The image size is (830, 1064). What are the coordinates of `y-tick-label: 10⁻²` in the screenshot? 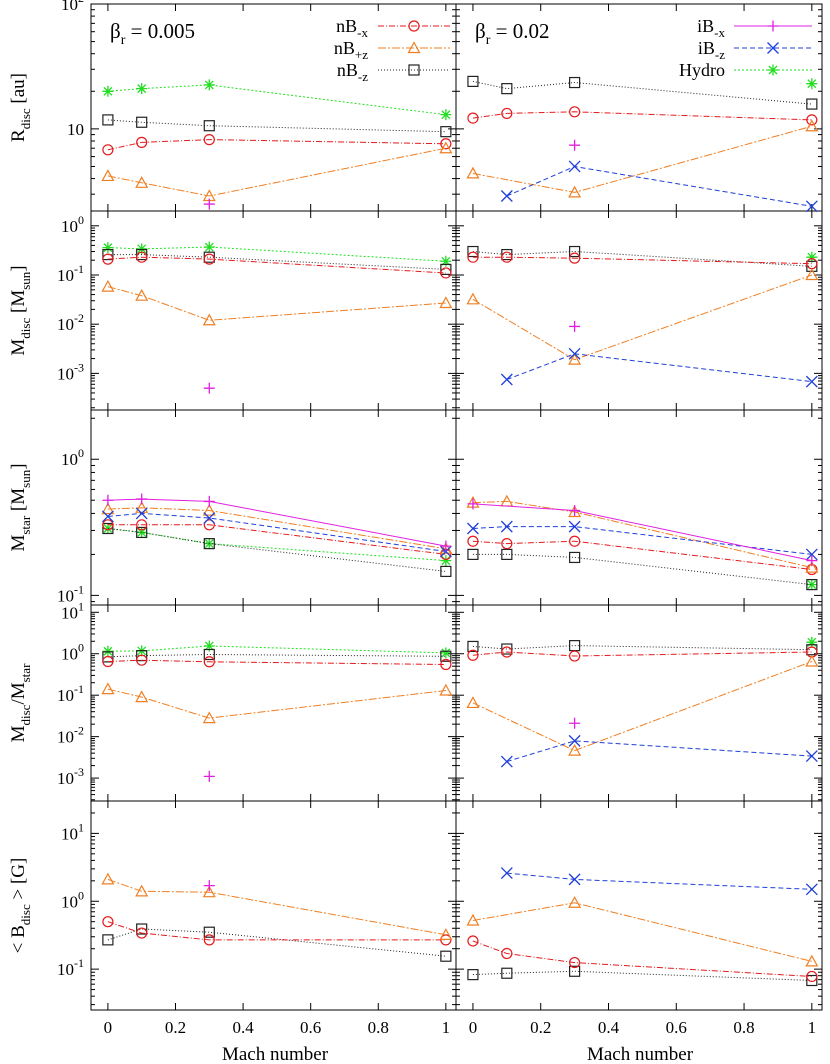 It's located at (70, 735).